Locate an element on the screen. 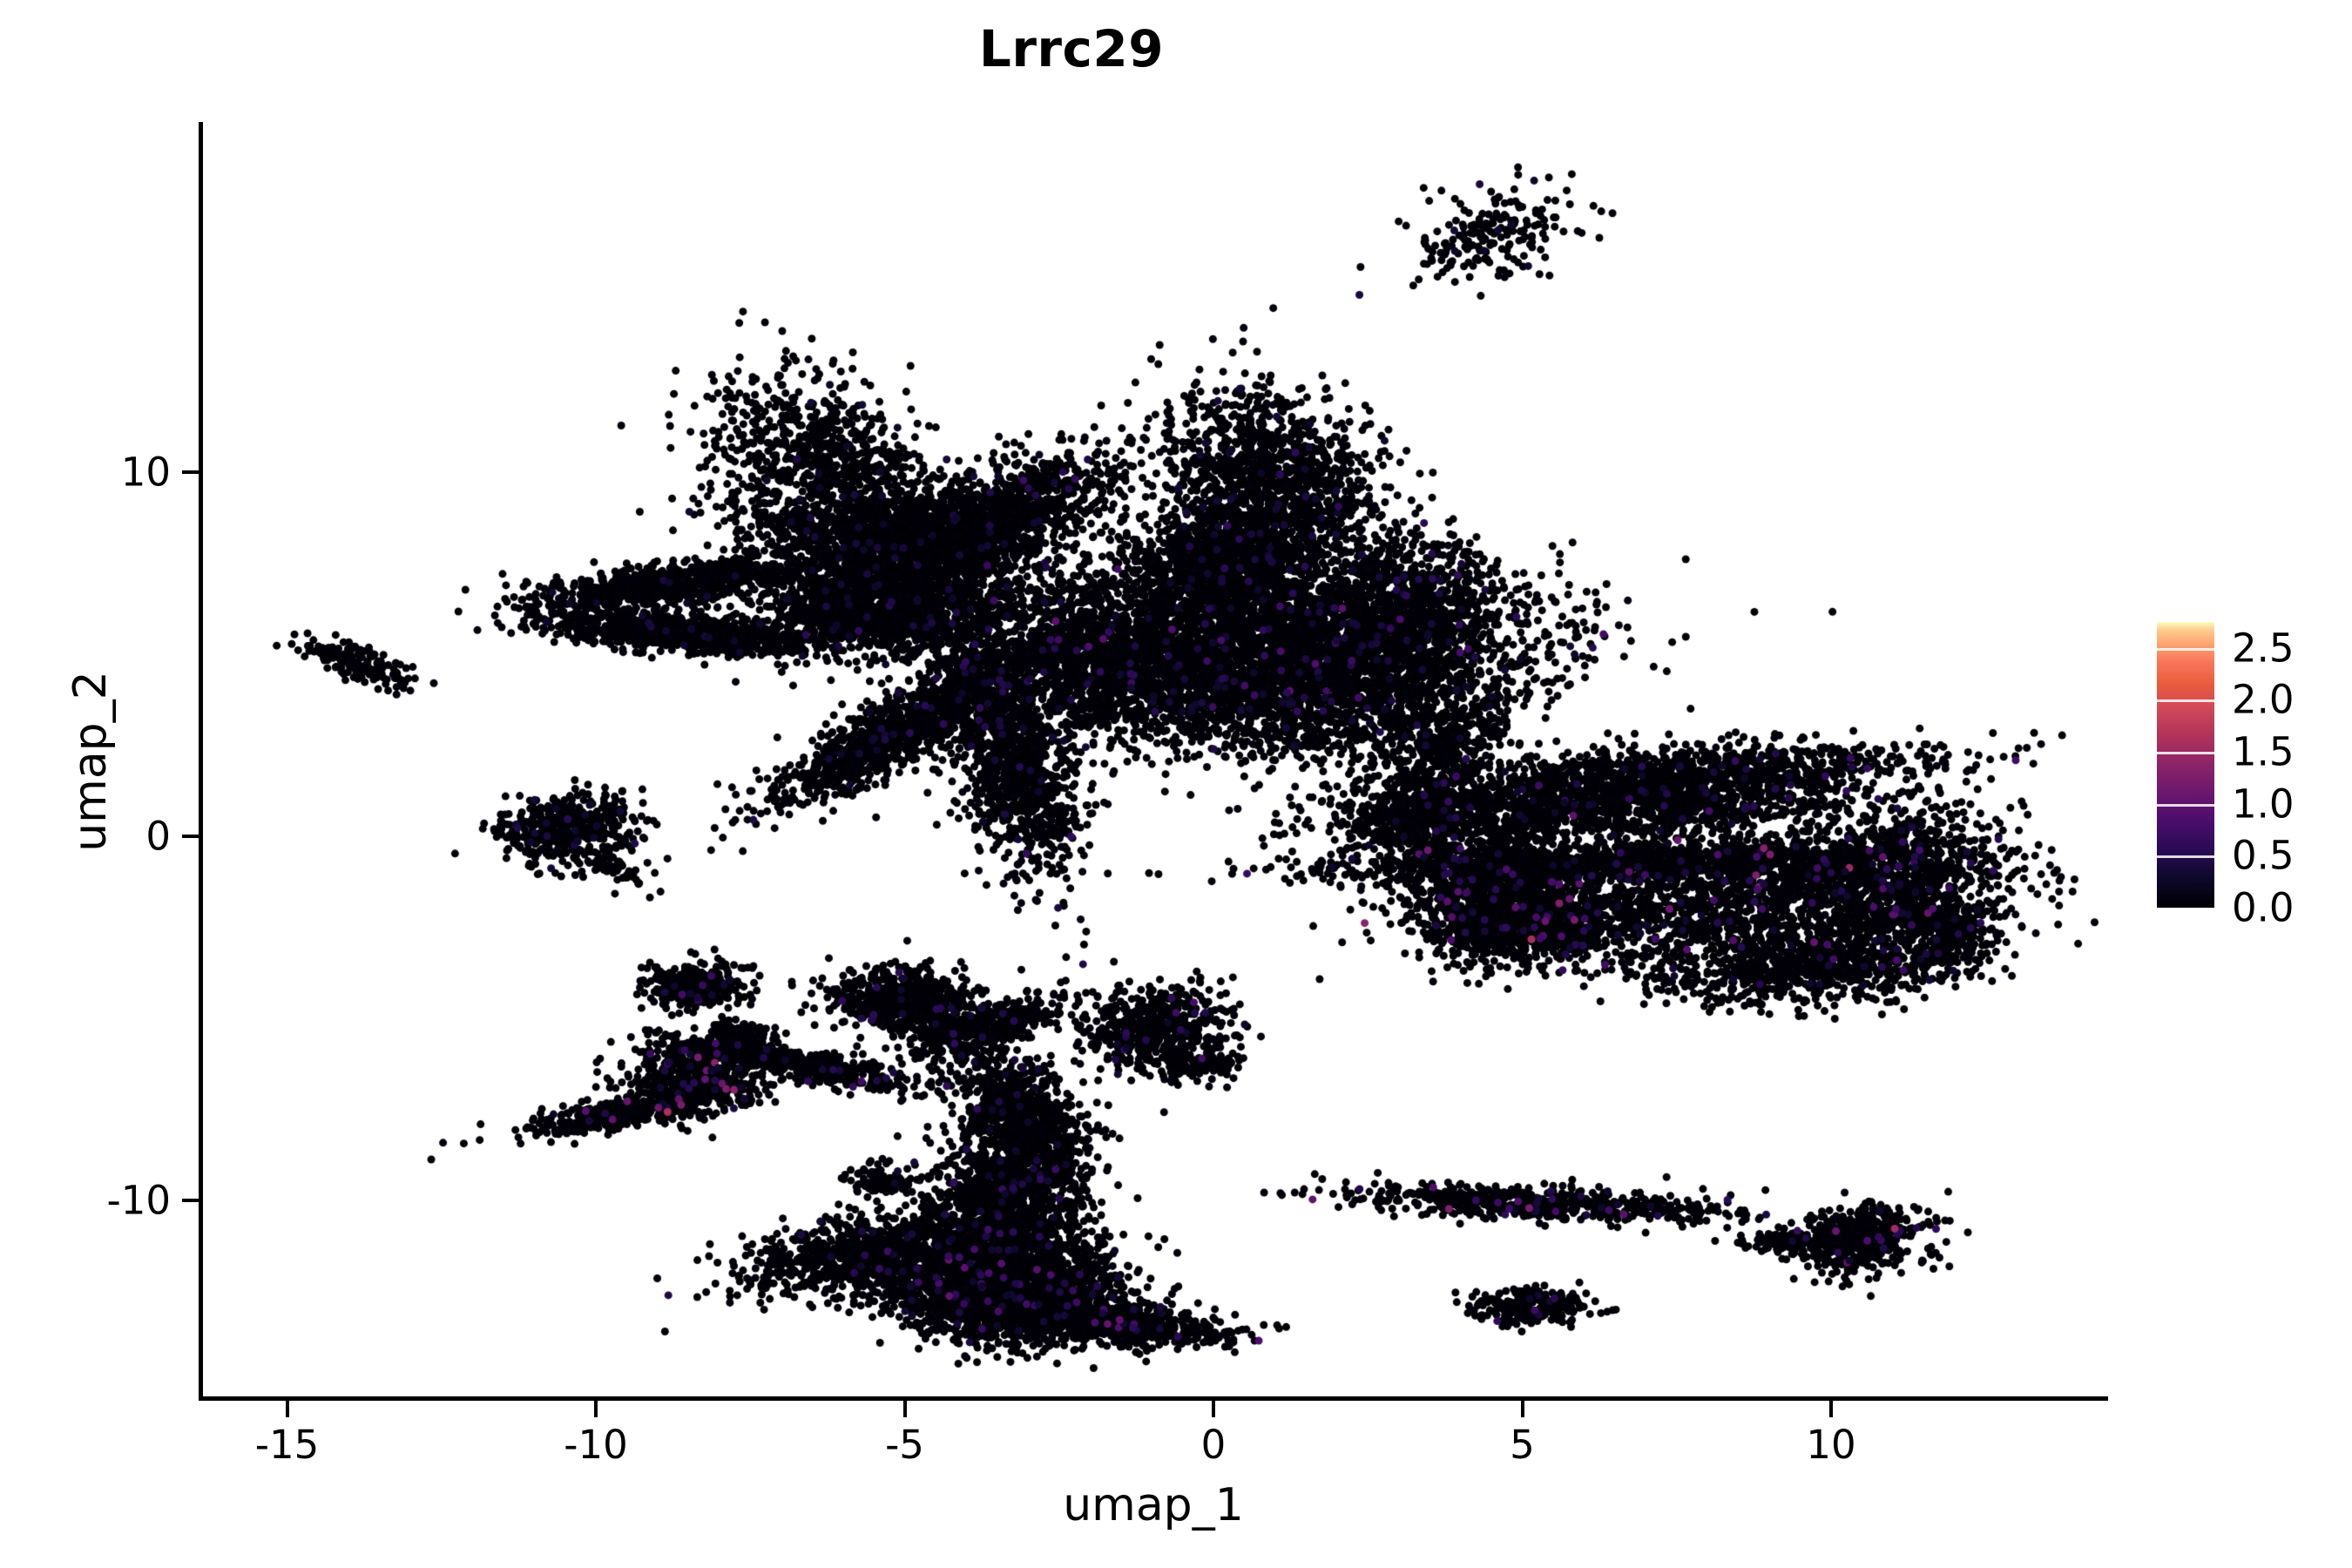 The width and height of the screenshot is (2352, 1568). x-tick-label: -10 is located at coordinates (596, 1445).